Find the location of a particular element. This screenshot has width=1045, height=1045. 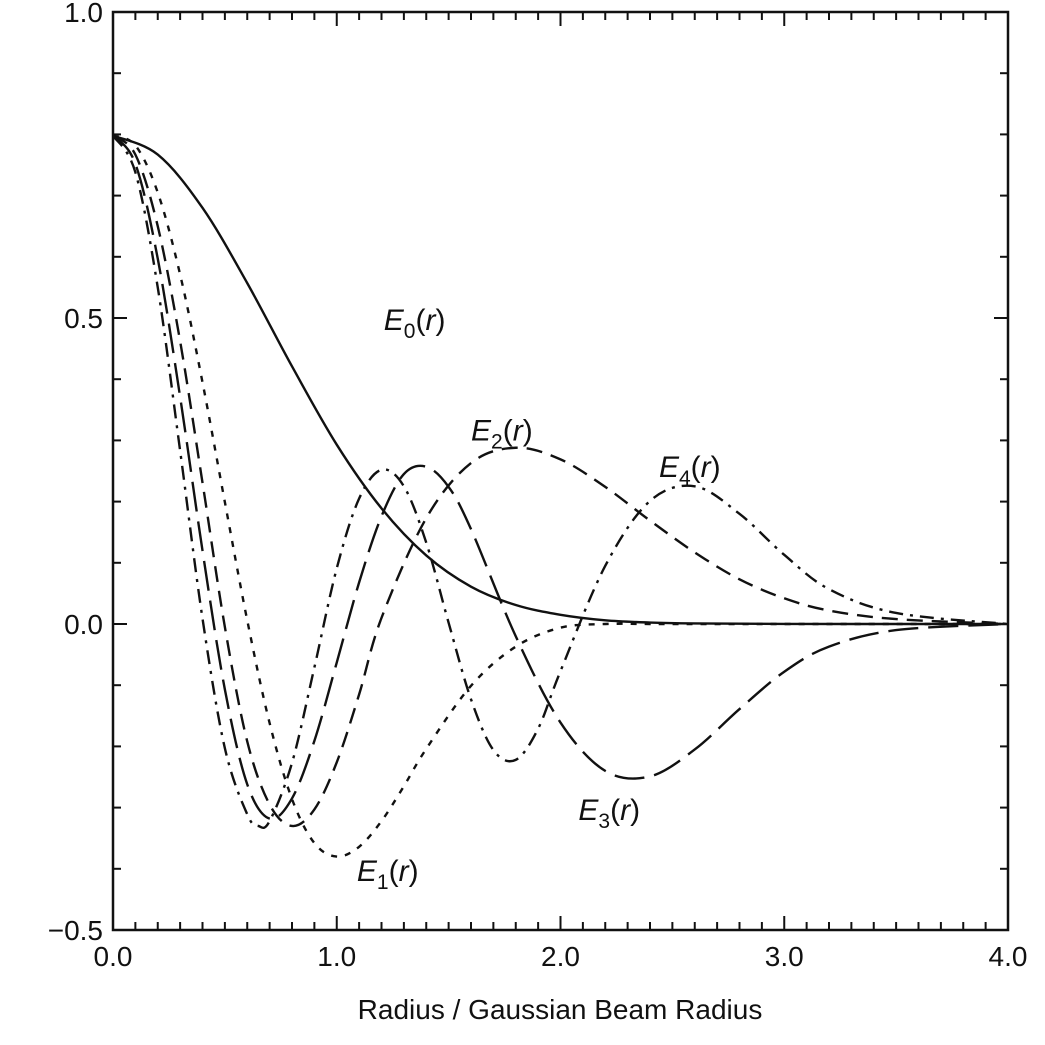

y-tick-label: −0.5 is located at coordinates (75, 930).